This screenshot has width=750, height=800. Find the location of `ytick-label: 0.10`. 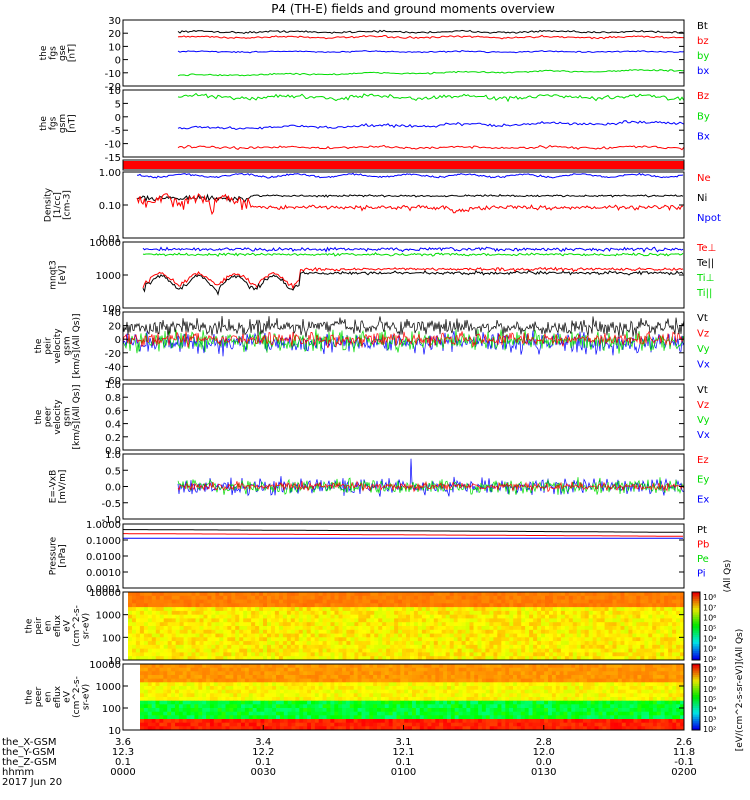

ytick-label: 0.10 is located at coordinates (110, 206).